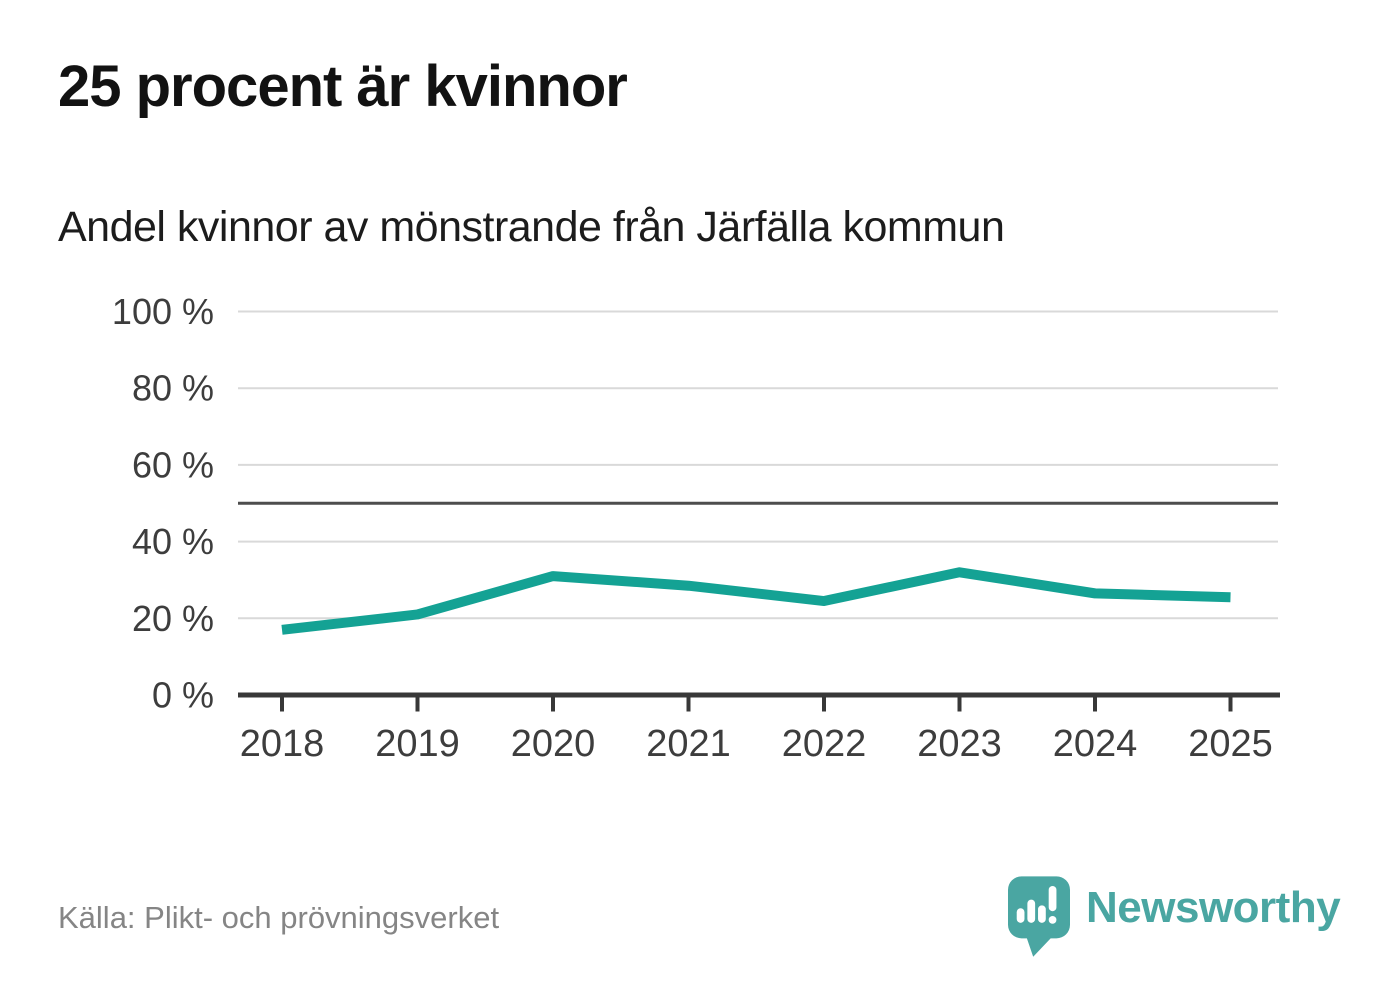 The width and height of the screenshot is (1382, 999). Describe the element at coordinates (553, 744) in the screenshot. I see `x-tick-label: 2020` at that location.